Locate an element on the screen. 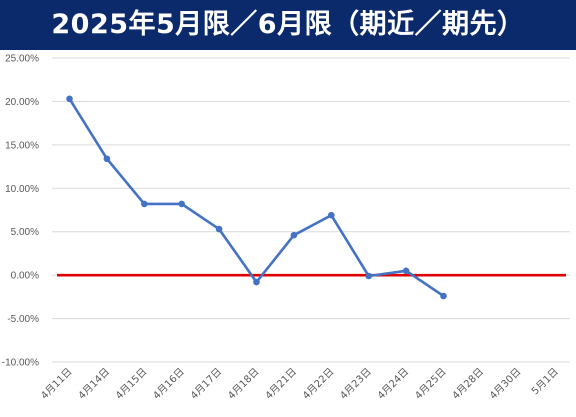  y-tick-label: 0.00% is located at coordinates (25, 276).